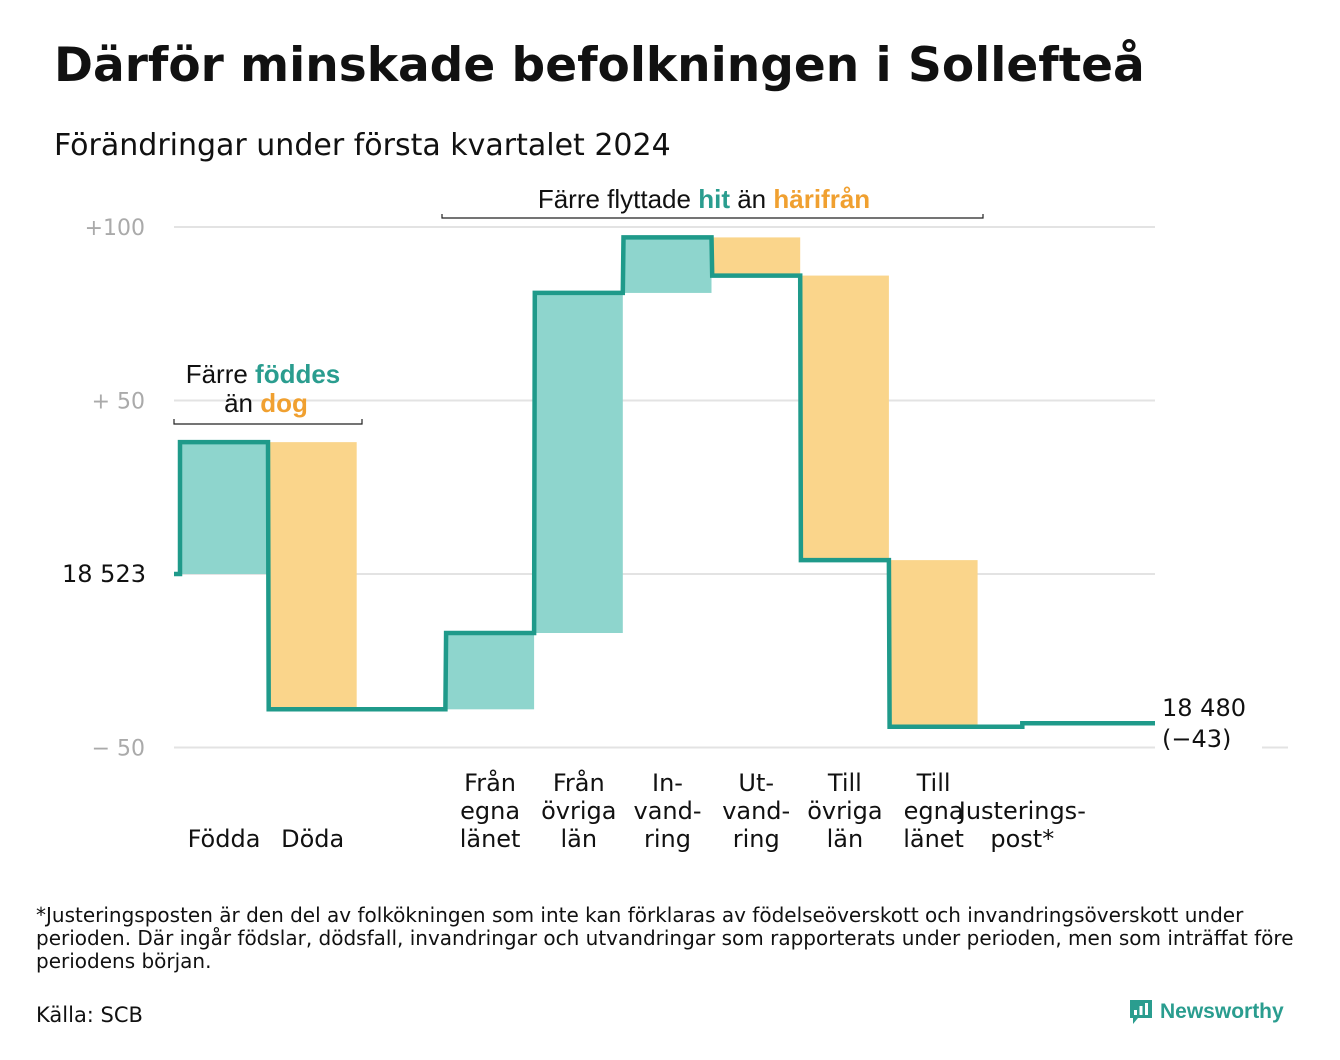 The image size is (1340, 1060). Describe the element at coordinates (933, 783) in the screenshot. I see `category-label-to-own-county: Till` at that location.